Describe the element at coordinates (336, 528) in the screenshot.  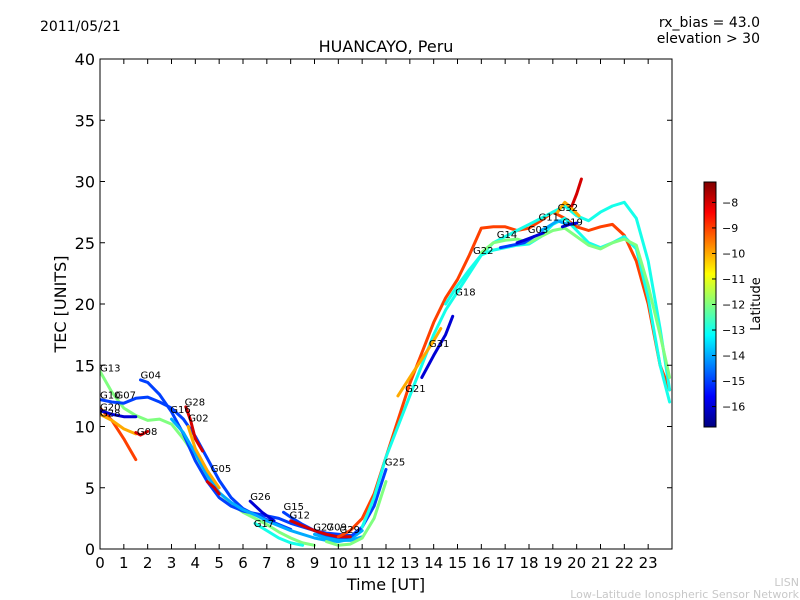
I see `satellite-label-g09-16: G09` at that location.